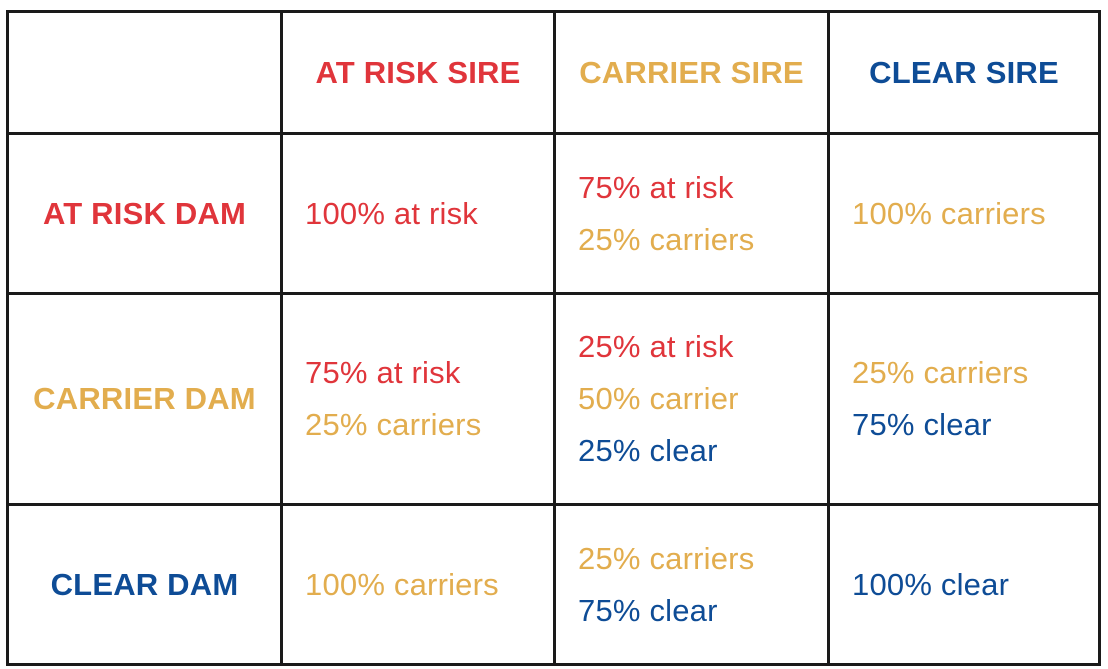  What do you see at coordinates (656, 346) in the screenshot?
I see `result-line-at-risk: 25% at risk` at bounding box center [656, 346].